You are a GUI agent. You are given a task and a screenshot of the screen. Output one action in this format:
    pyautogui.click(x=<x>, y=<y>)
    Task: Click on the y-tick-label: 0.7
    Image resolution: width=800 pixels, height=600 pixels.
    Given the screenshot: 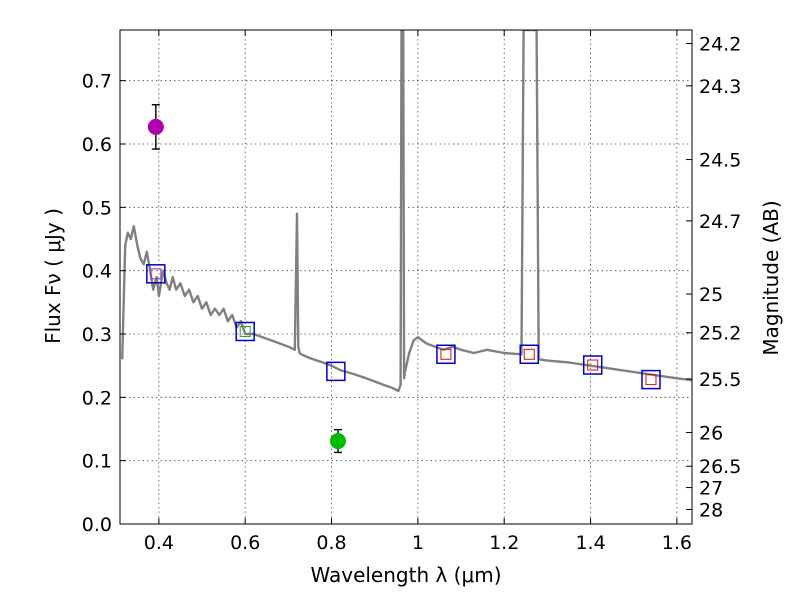 What is the action you would take?
    pyautogui.click(x=97, y=82)
    